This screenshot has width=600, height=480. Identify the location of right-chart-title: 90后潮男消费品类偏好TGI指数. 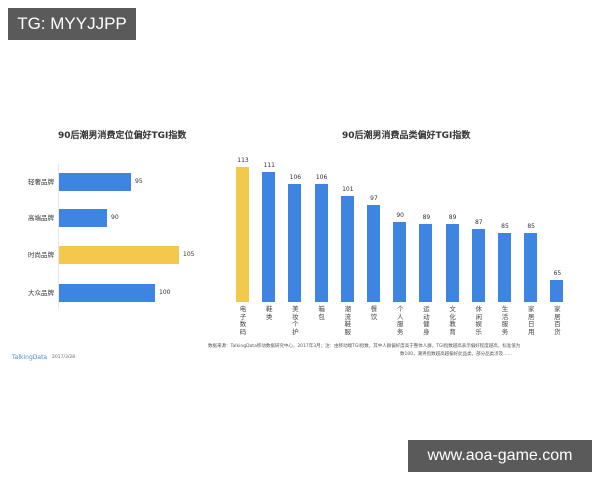
(406, 136).